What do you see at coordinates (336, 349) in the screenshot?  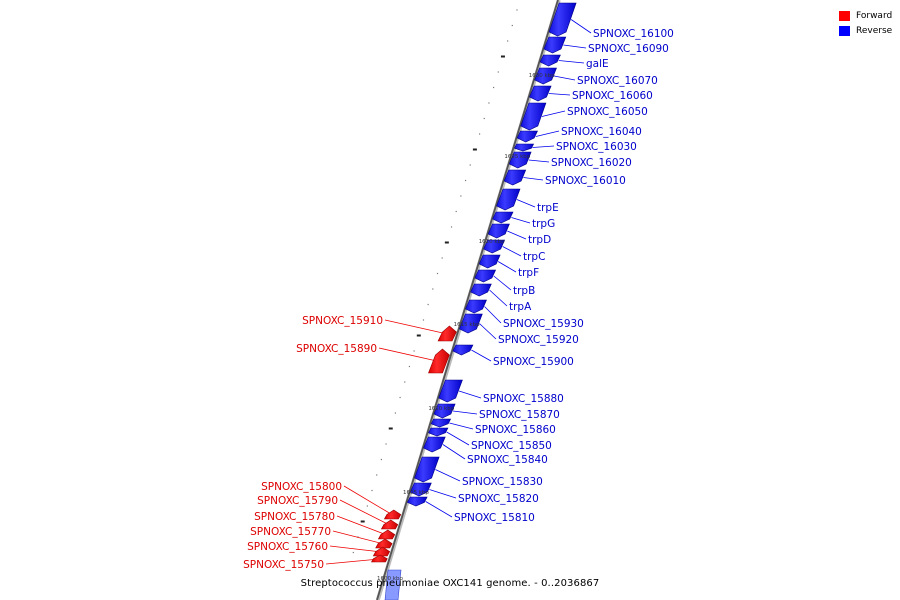 I see `gene-label: SPNOXC_15890` at bounding box center [336, 349].